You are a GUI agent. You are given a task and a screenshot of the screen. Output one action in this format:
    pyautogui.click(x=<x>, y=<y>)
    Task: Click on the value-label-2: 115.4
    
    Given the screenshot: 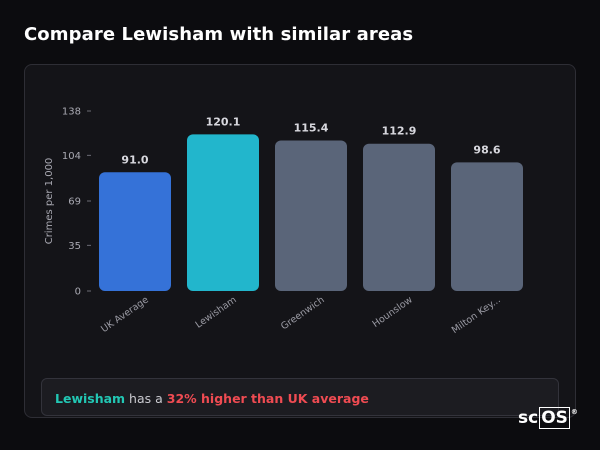 What is the action you would take?
    pyautogui.click(x=311, y=127)
    